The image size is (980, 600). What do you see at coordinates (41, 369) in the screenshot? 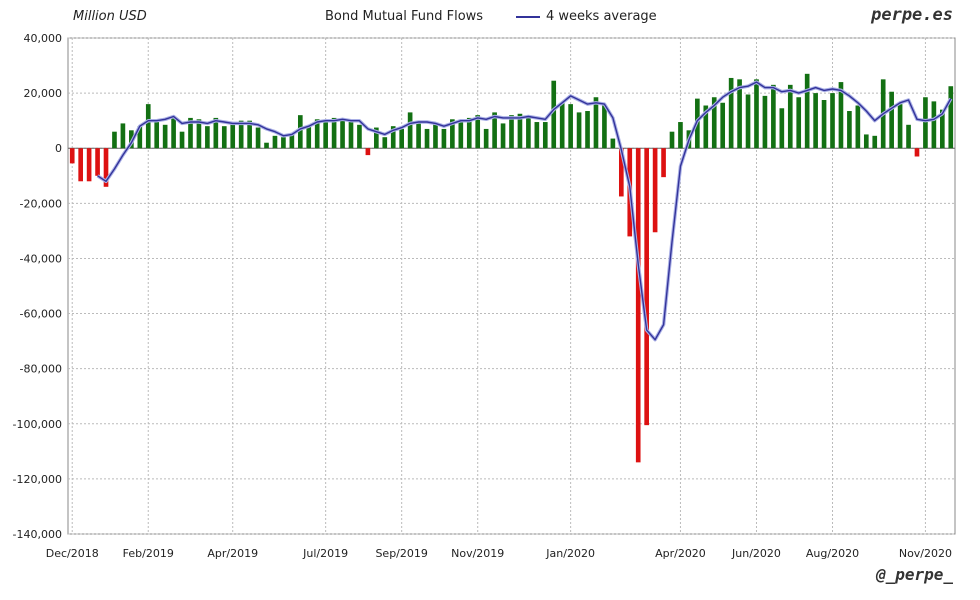
I see `y-tick-label: -80,000` at bounding box center [41, 369].